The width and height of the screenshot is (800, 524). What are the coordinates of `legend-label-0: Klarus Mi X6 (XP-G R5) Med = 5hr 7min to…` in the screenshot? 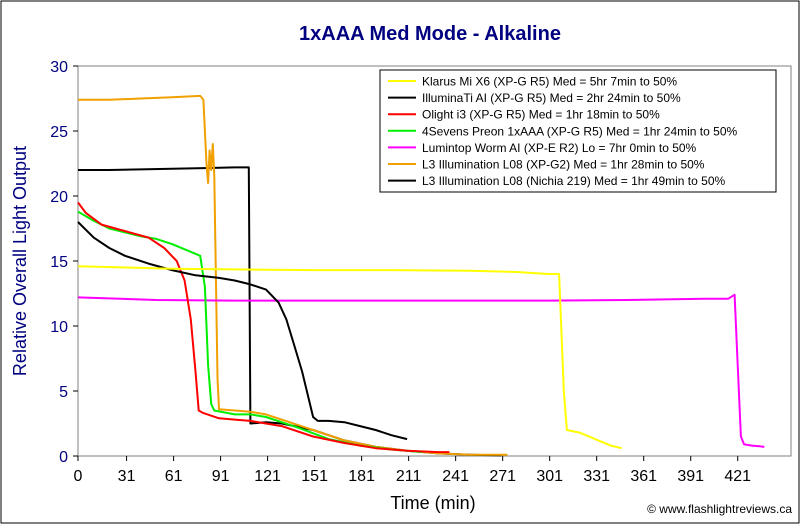 It's located at (549, 82).